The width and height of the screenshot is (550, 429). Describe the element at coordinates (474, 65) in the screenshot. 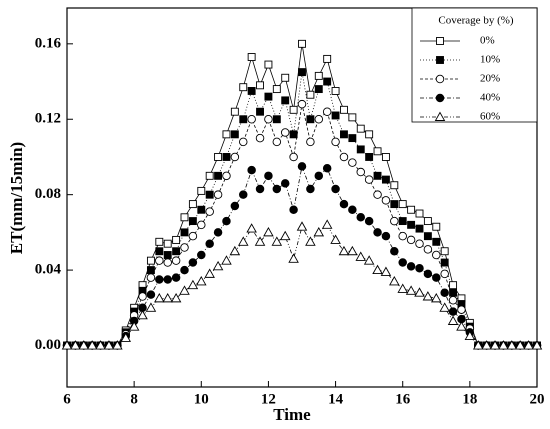

I see `legend-box` at that location.